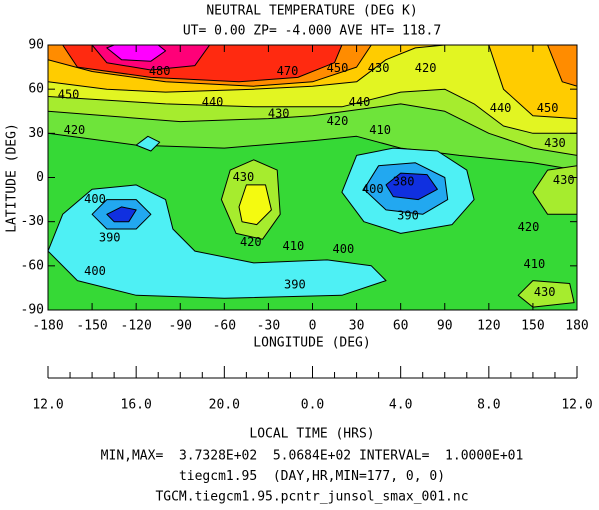  What do you see at coordinates (224, 405) in the screenshot?
I see `x2-tick-label: 20.0` at bounding box center [224, 405].